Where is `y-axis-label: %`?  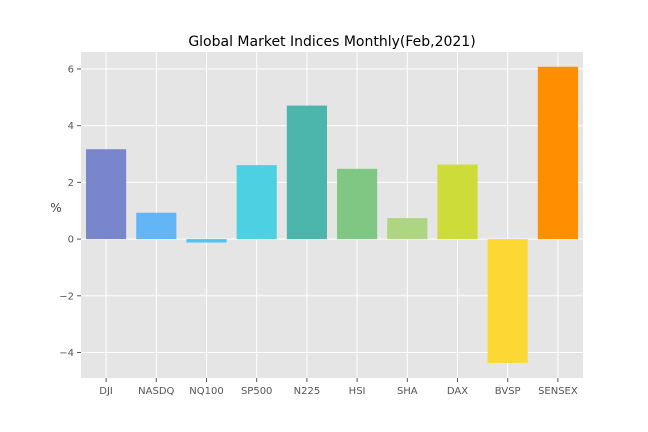
y-axis-label: % is located at coordinates (55, 208).